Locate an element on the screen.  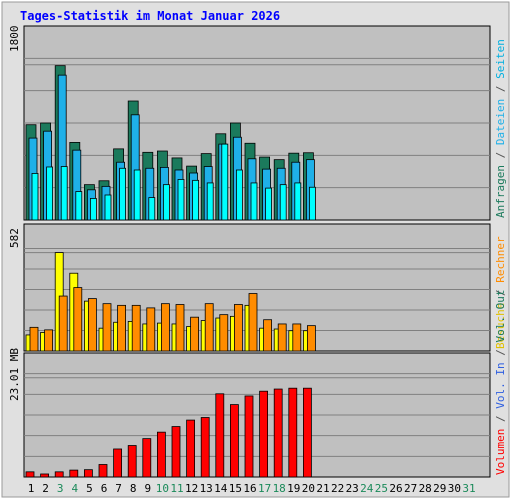
x-tick-label-31: 31 is located at coordinates (468, 488).